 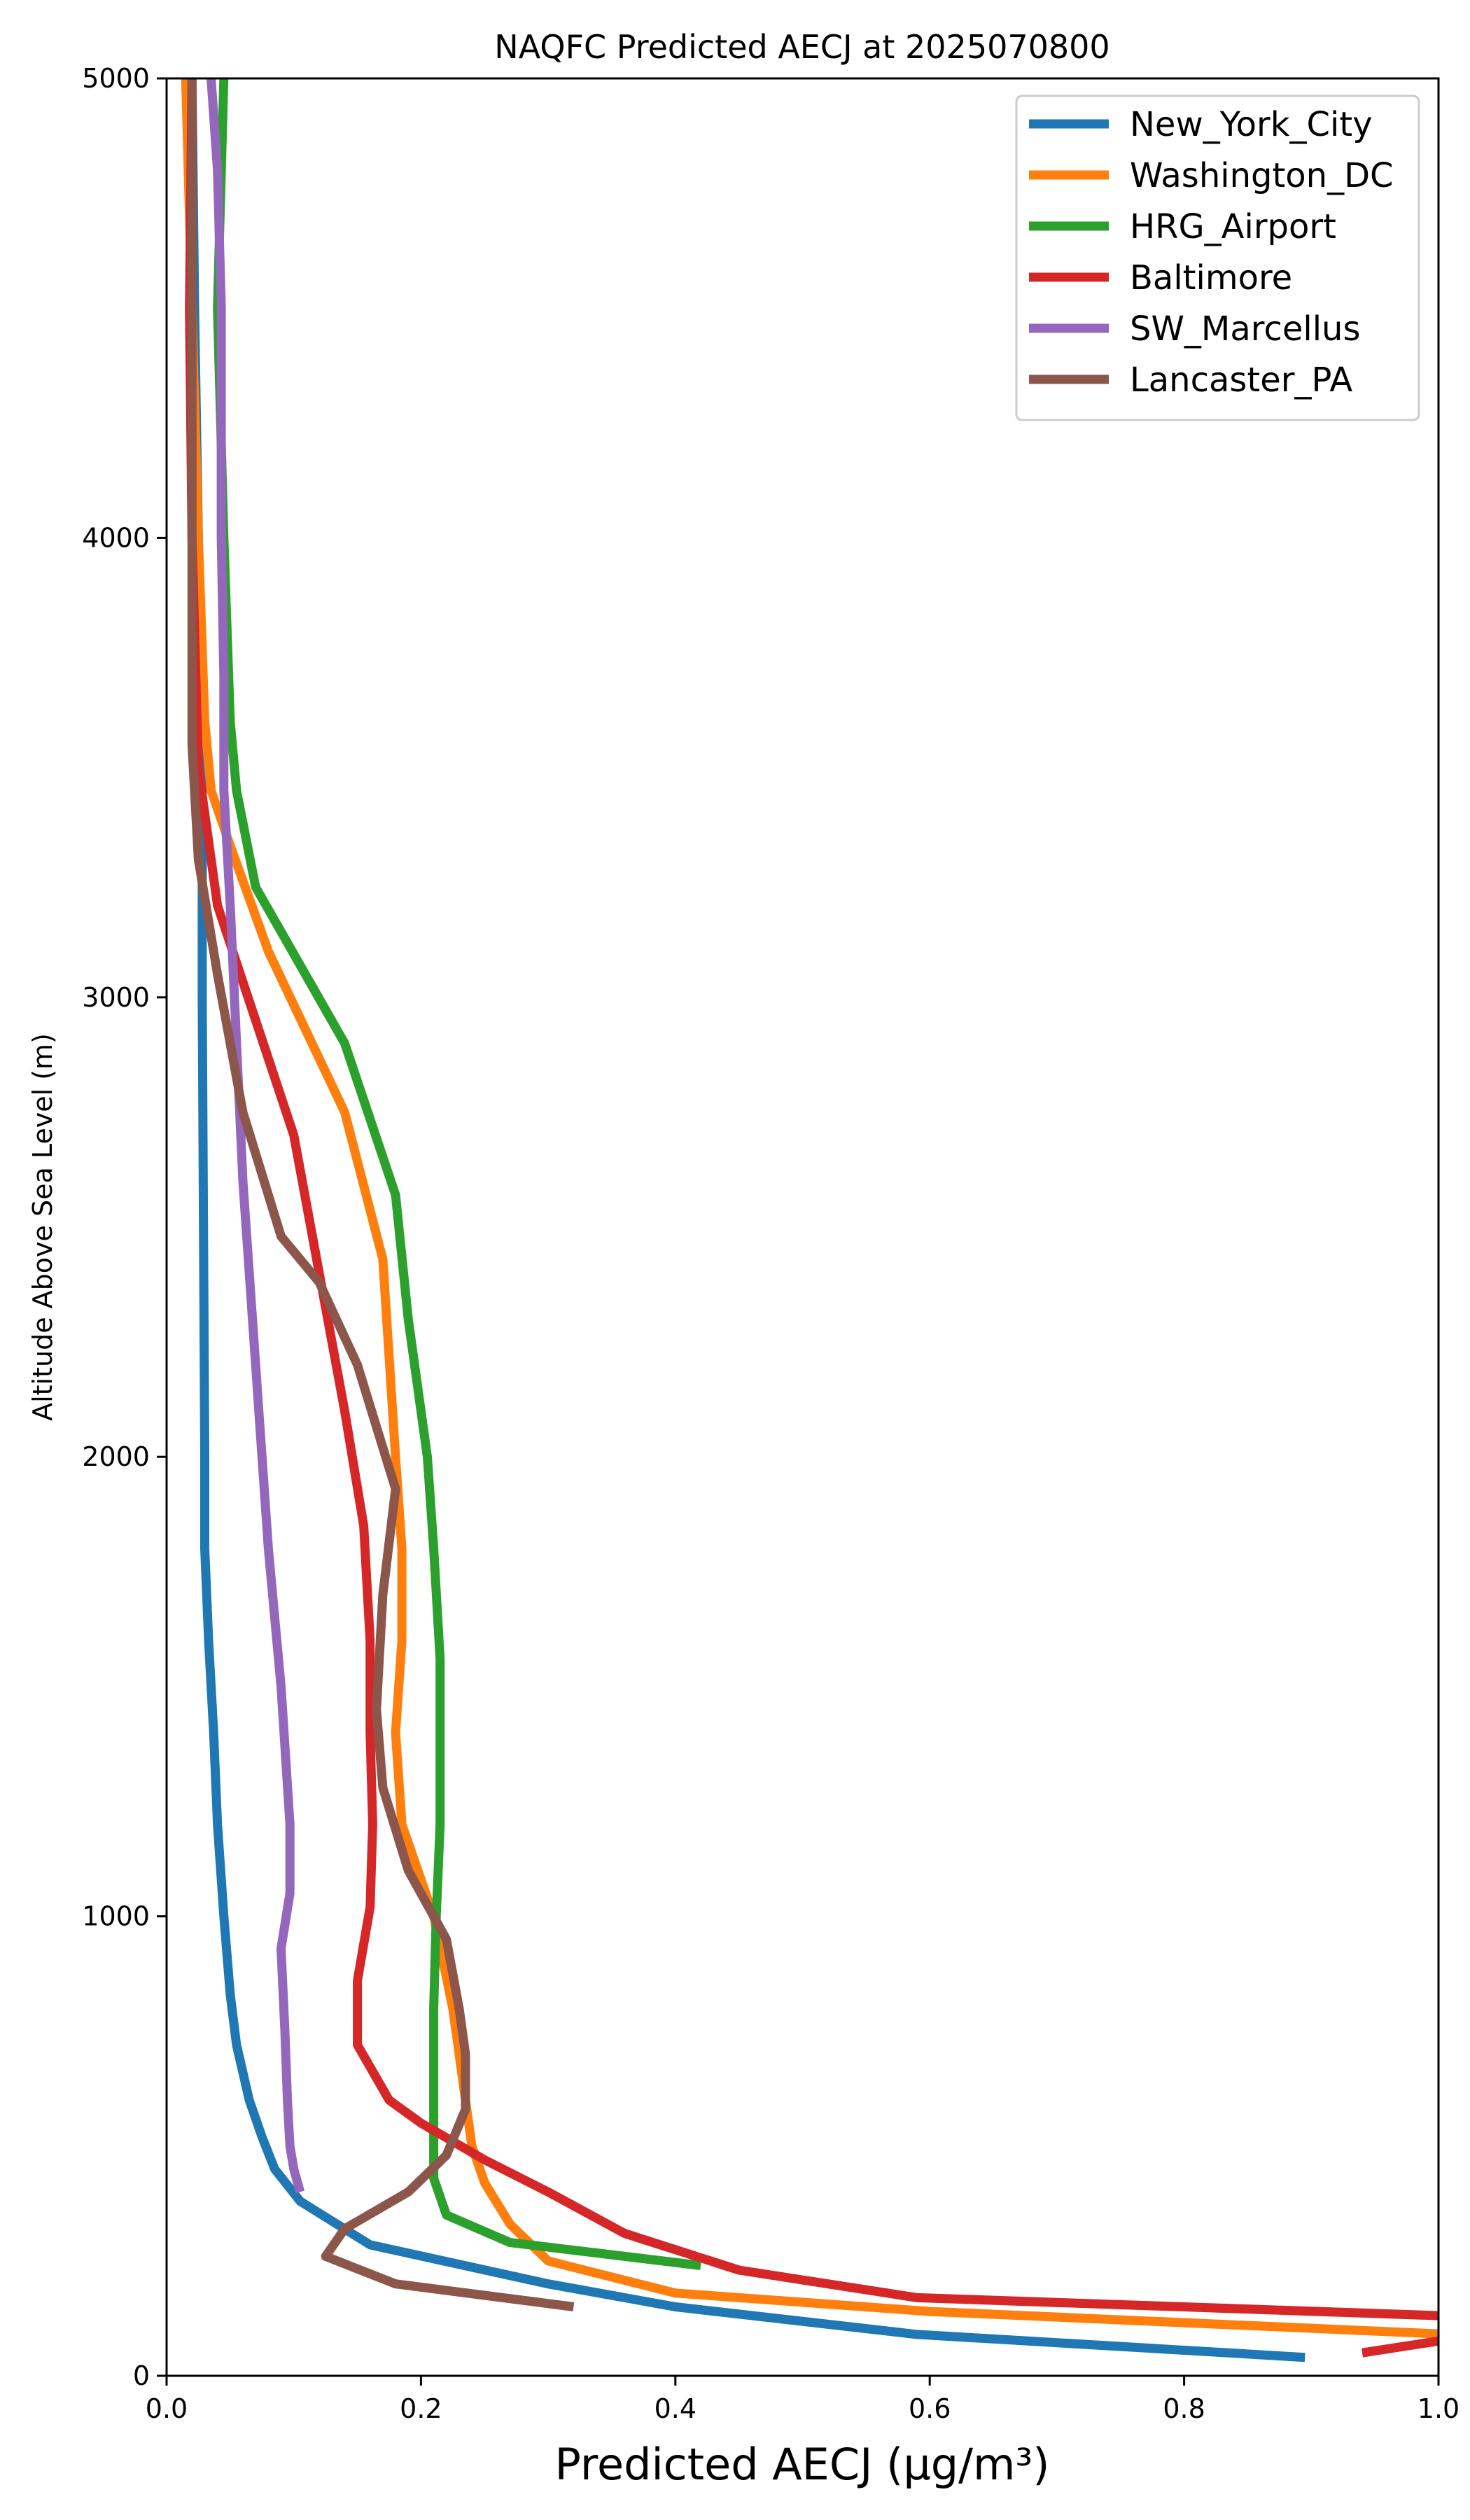 What do you see at coordinates (1251, 124) in the screenshot?
I see `legend-label-new-york-city: New_York_City` at bounding box center [1251, 124].